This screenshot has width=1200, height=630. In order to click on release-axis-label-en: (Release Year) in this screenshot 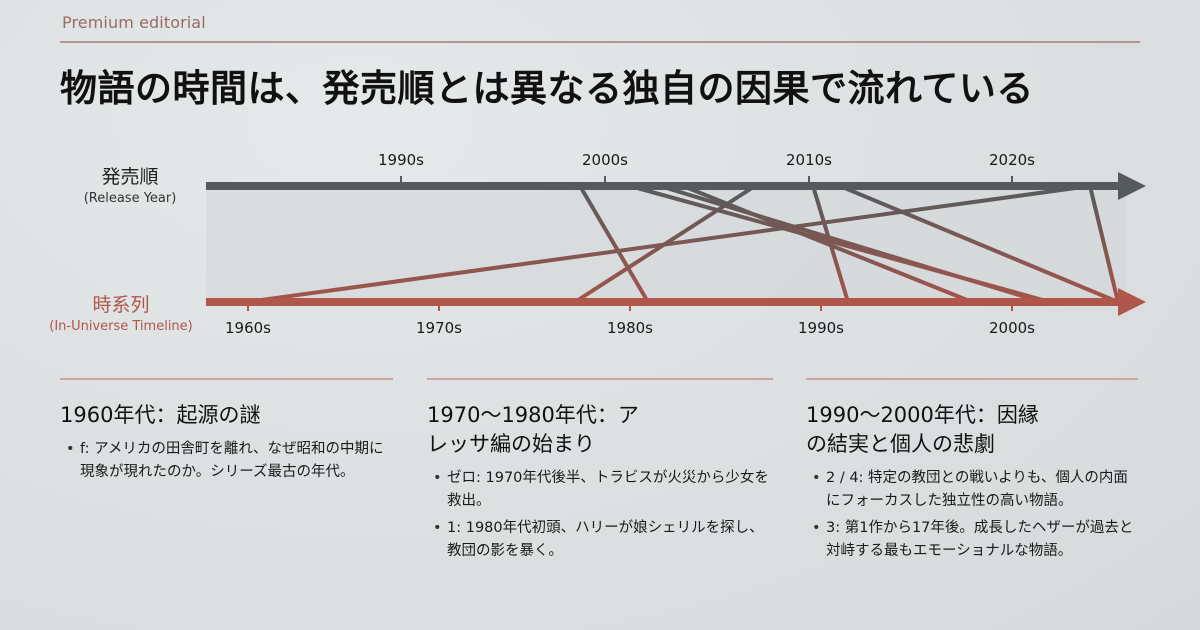, I will do `click(130, 198)`.